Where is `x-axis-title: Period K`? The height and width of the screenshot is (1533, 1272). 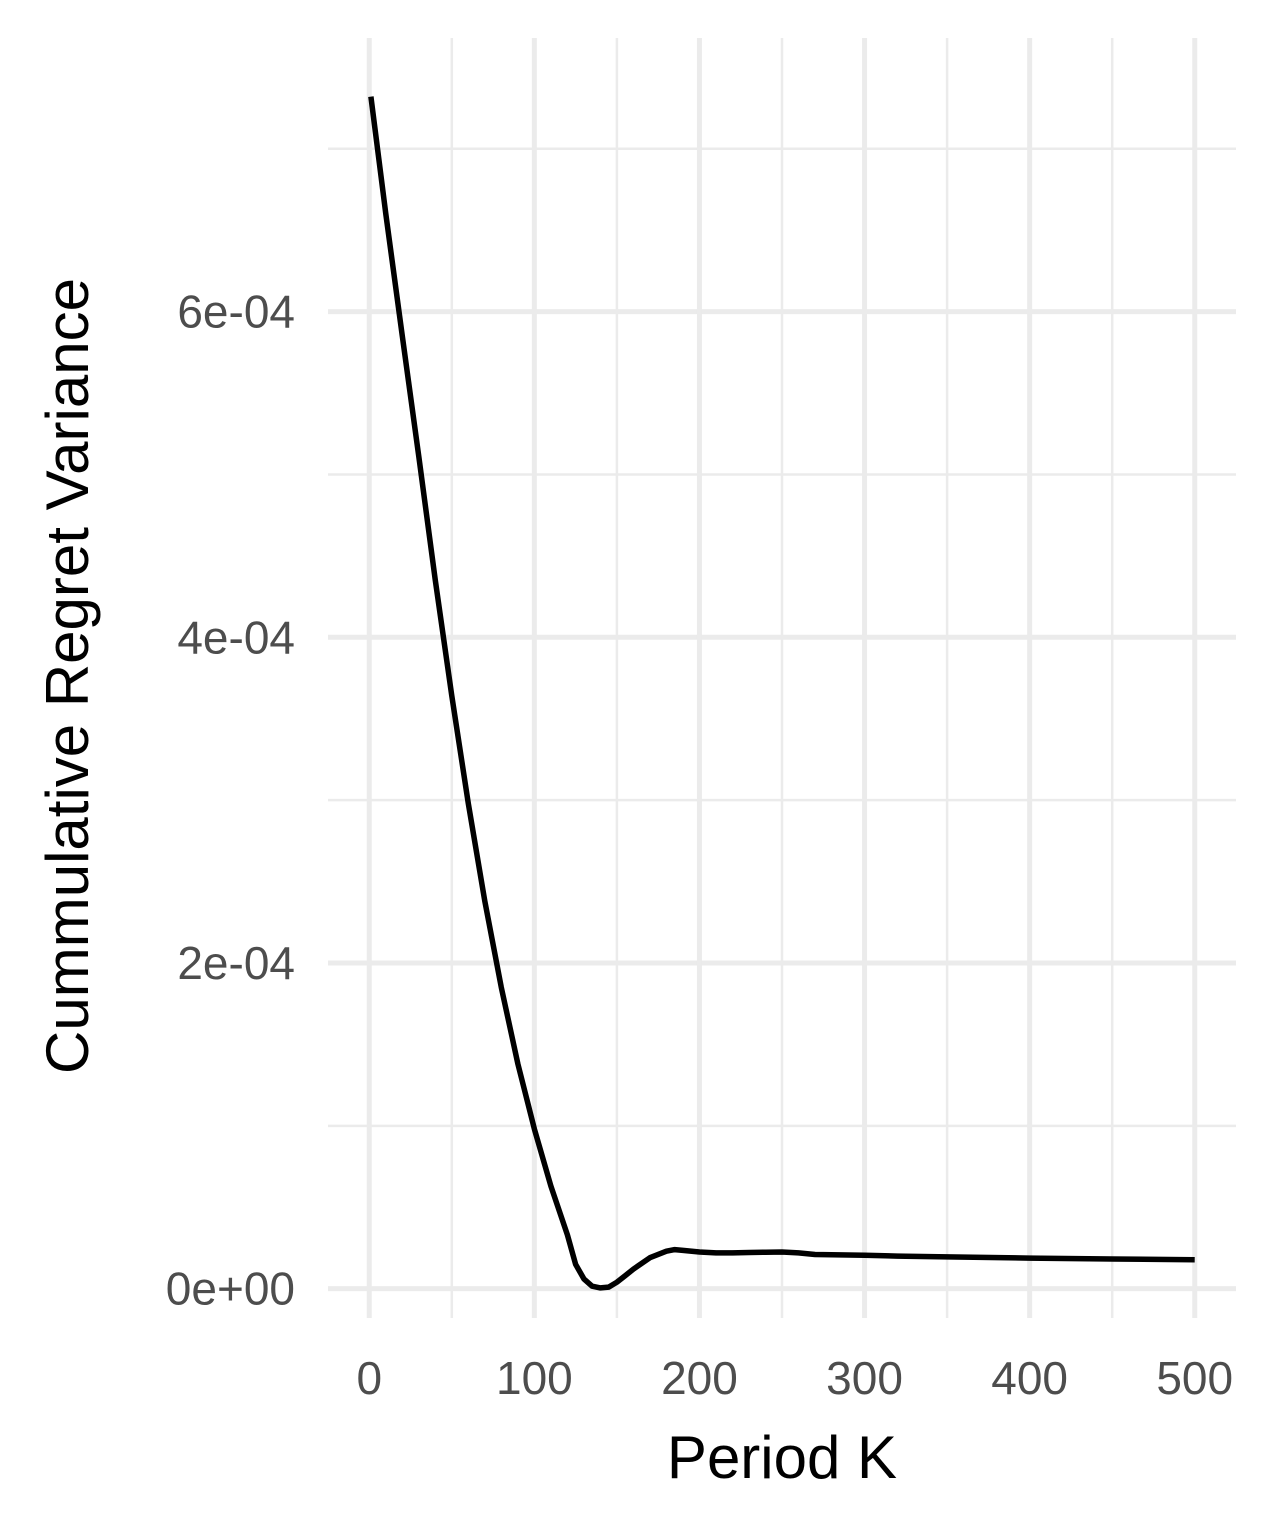 x-axis-title: Period K is located at coordinates (782, 1457).